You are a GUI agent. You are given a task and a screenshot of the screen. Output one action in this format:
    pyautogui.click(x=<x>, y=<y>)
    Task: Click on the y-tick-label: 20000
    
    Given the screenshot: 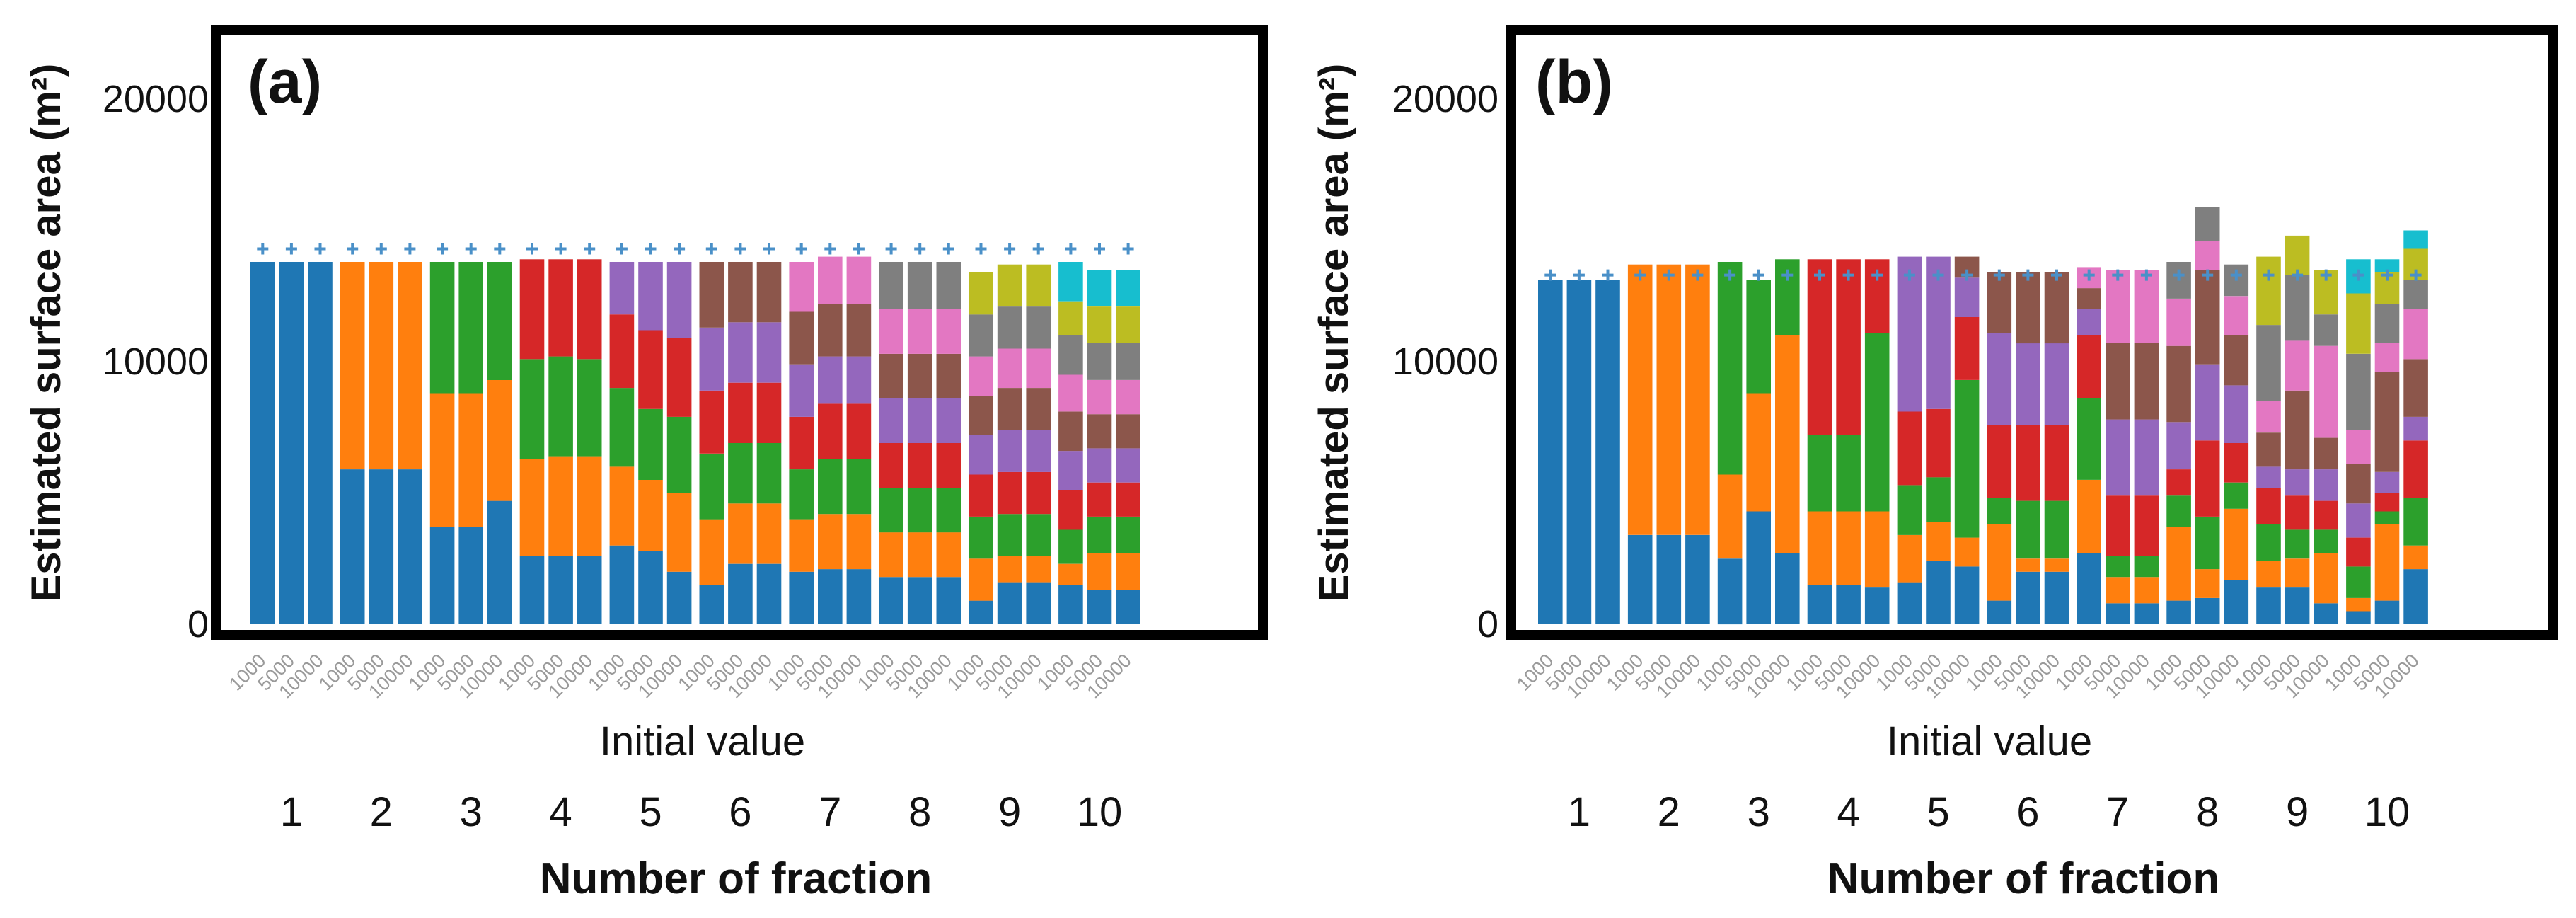 What is the action you would take?
    pyautogui.click(x=1445, y=99)
    